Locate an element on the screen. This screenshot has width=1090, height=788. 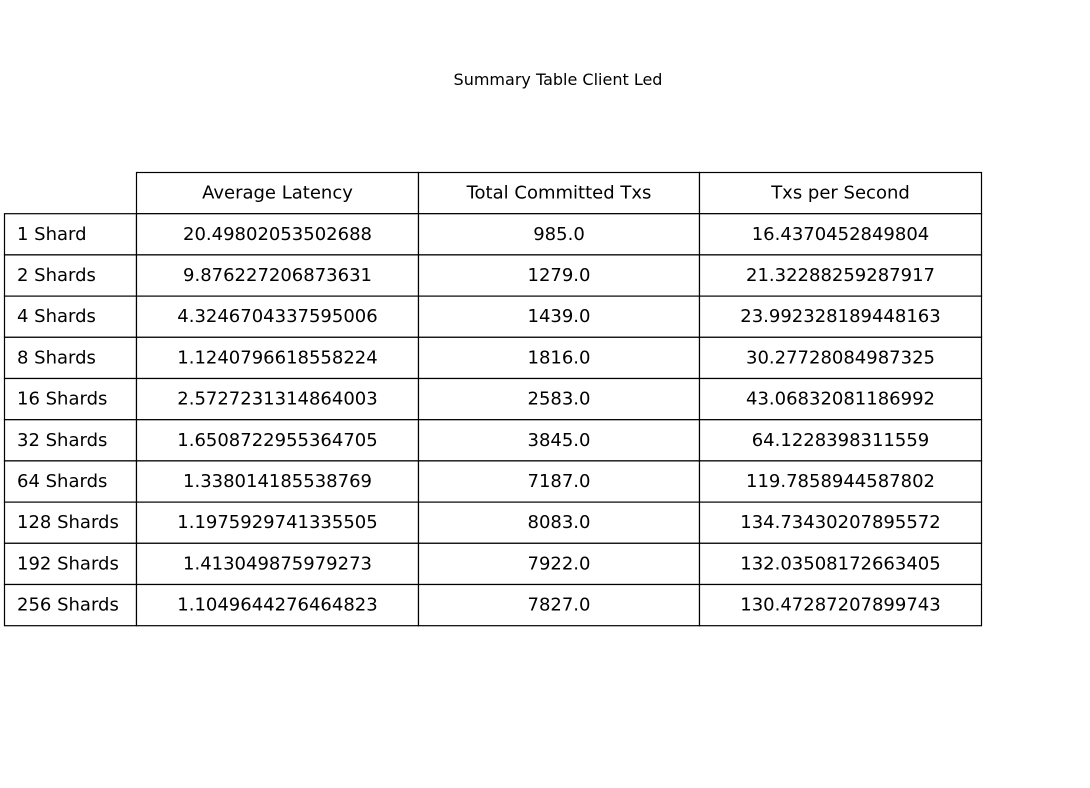
cell-value: 1.1049644276464823 is located at coordinates (277, 605).